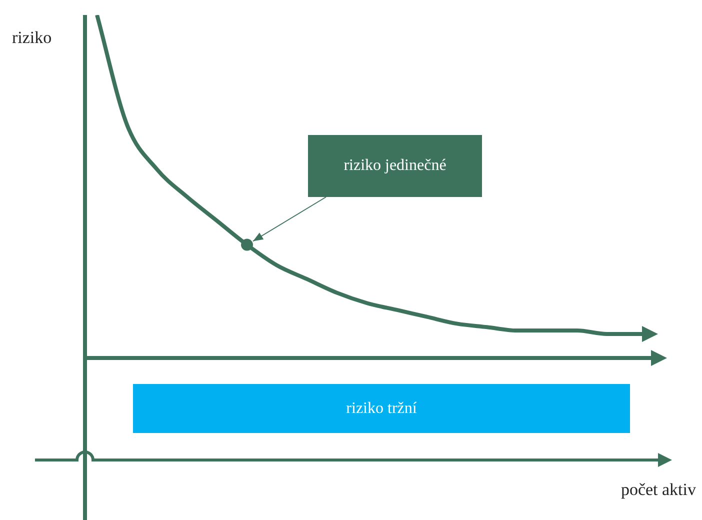 The width and height of the screenshot is (702, 520). I want to click on label-box: riziko tržní, so click(381, 408).